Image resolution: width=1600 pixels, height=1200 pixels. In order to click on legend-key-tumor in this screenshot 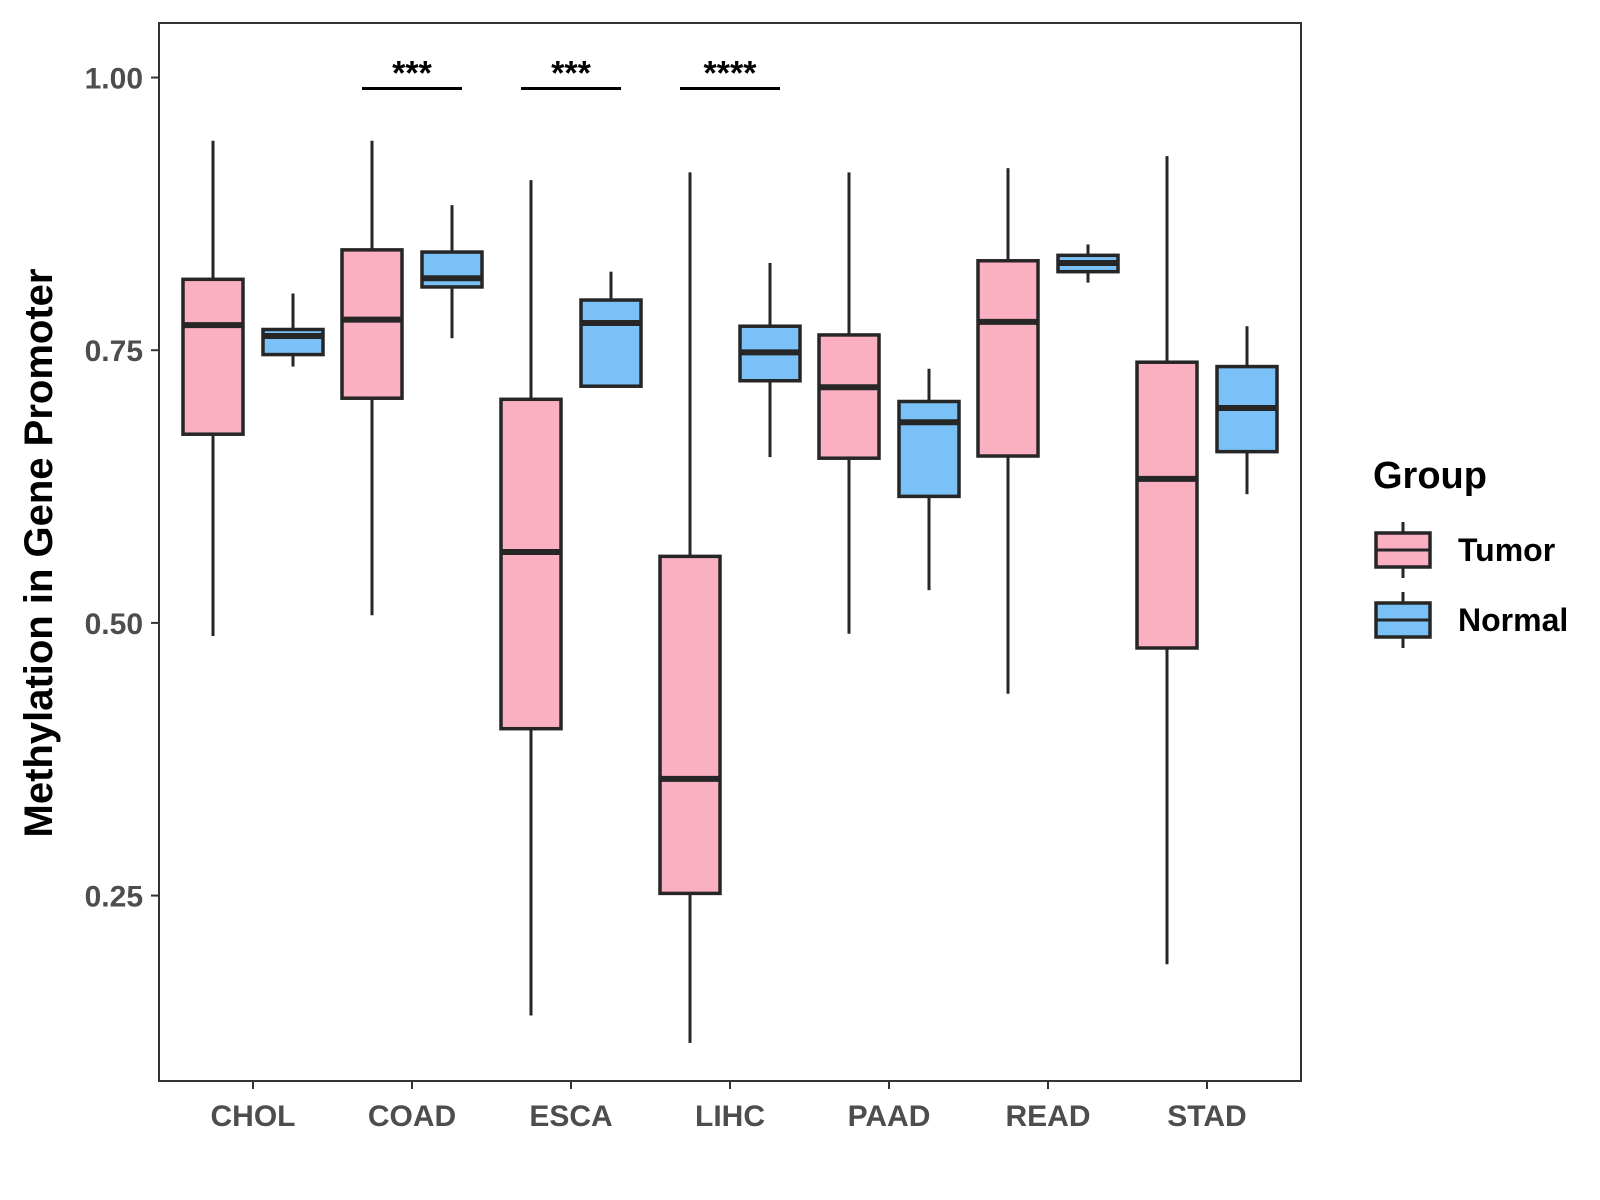, I will do `click(1403, 550)`.